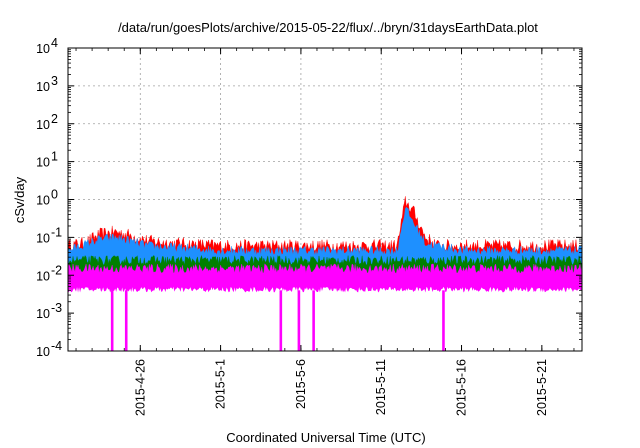  I want to click on y-tick-exponent: 1, so click(54, 157).